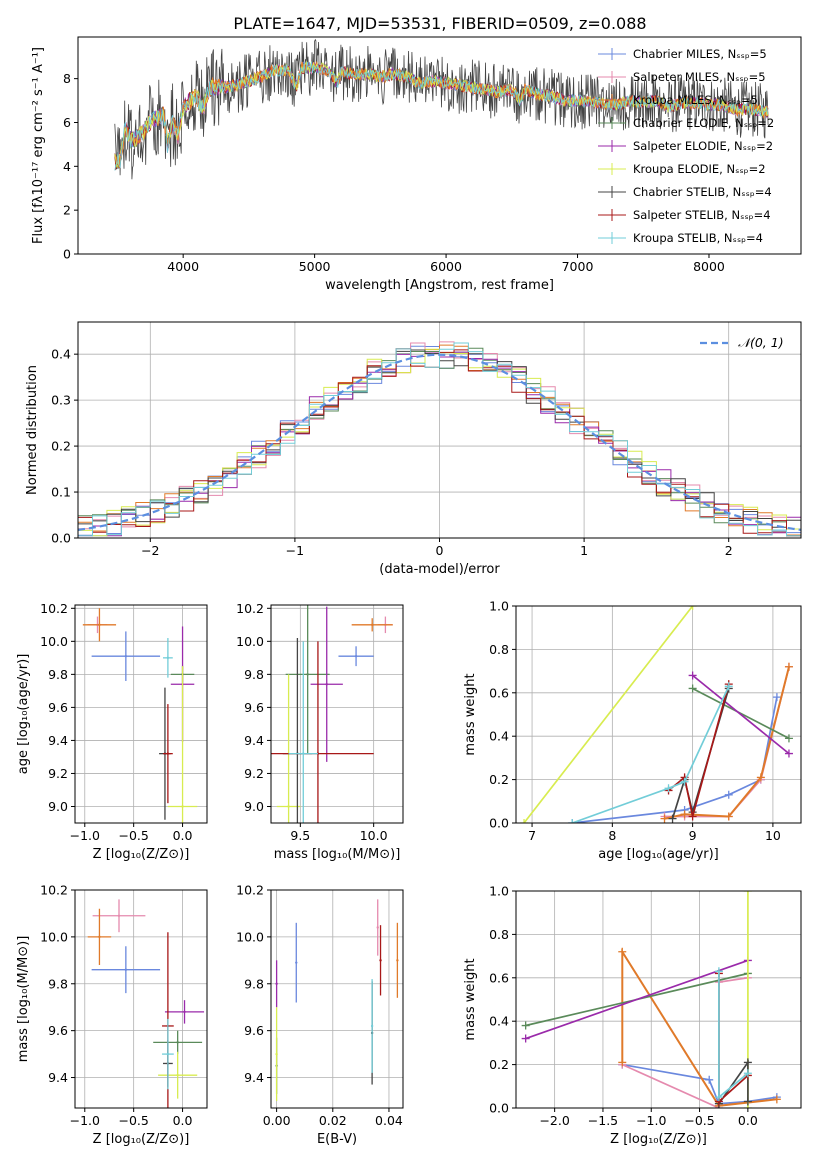 This screenshot has width=819, height=1170. I want to click on x-tick-label: 0, so click(440, 550).